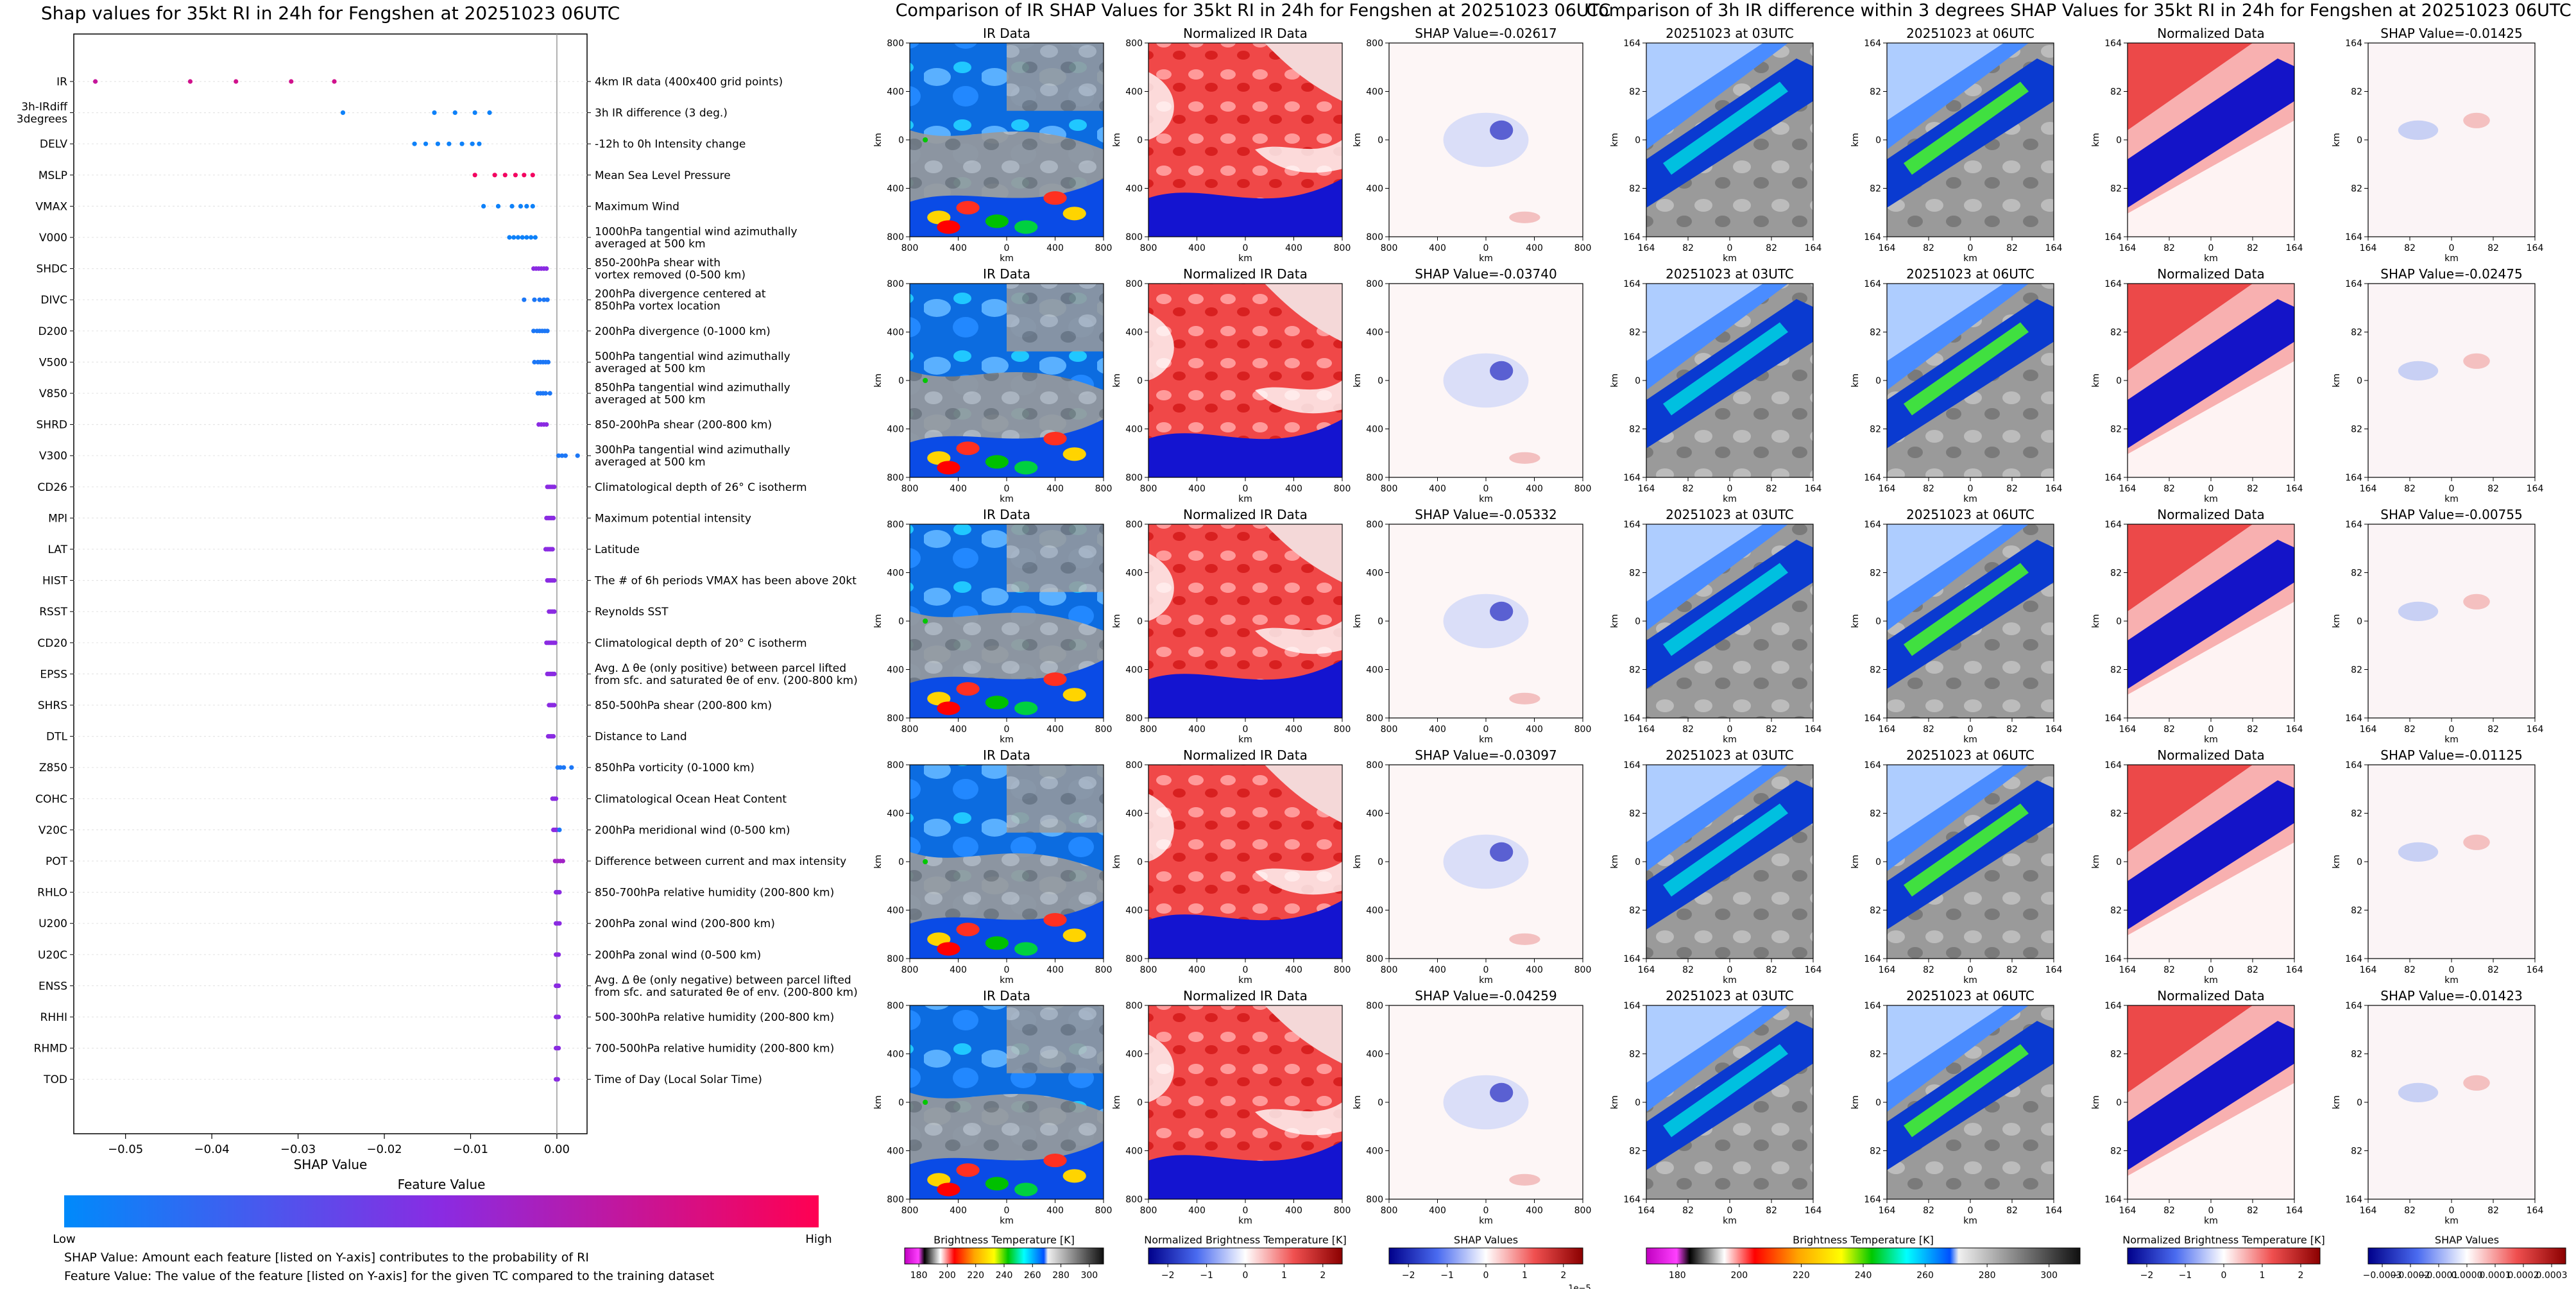  Describe the element at coordinates (1374, 284) in the screenshot. I see `y-tick-label: 800` at that location.